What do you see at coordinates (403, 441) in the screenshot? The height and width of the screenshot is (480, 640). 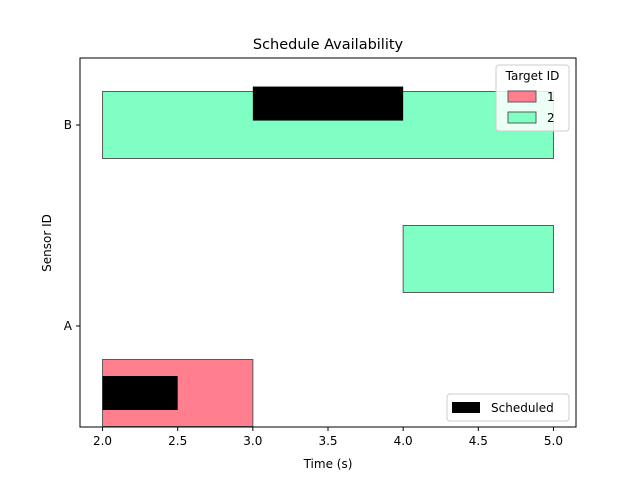 I see `x-tick-label: 4.0` at bounding box center [403, 441].